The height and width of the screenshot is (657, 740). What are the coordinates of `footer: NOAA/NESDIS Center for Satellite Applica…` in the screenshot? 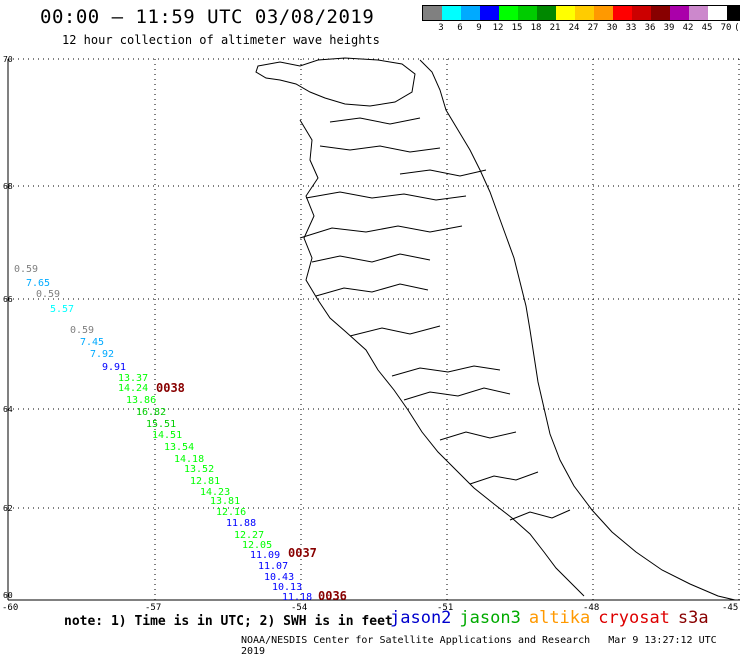 It's located at (490, 646).